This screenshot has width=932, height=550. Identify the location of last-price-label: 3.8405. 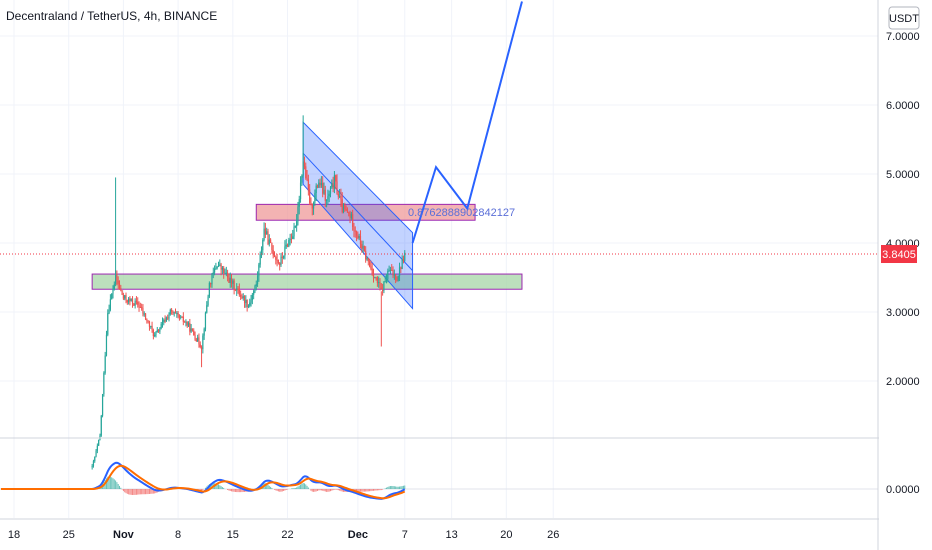
(899, 255).